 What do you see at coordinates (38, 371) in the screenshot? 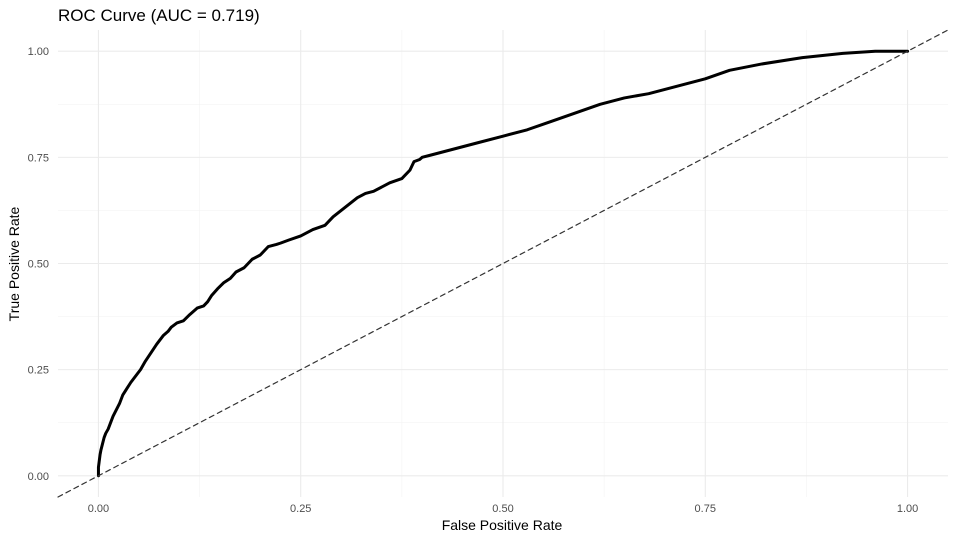
I see `y-tick-label: 0.25` at bounding box center [38, 371].